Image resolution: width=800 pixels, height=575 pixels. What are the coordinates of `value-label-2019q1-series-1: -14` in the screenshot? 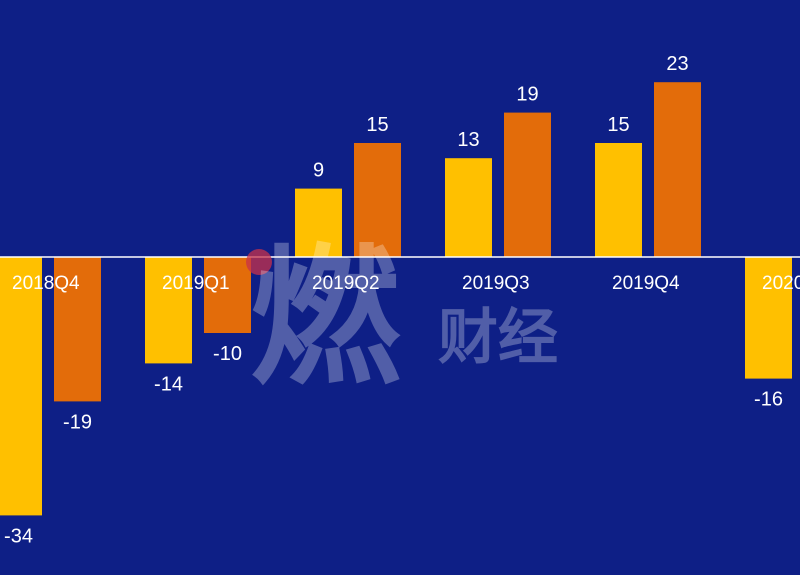 It's located at (168, 384).